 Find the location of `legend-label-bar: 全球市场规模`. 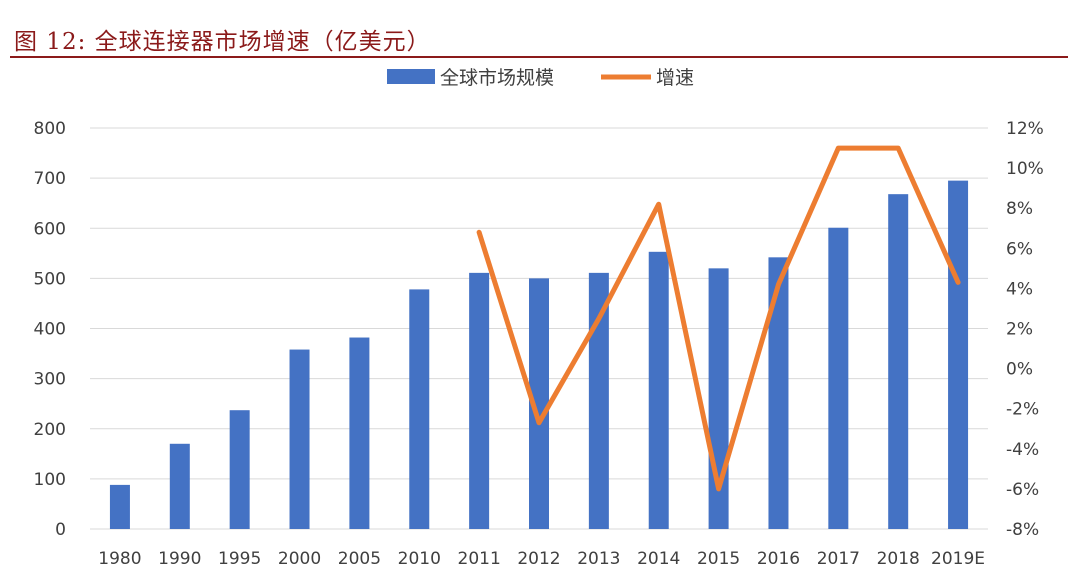

legend-label-bar: 全球市场规模 is located at coordinates (497, 78).